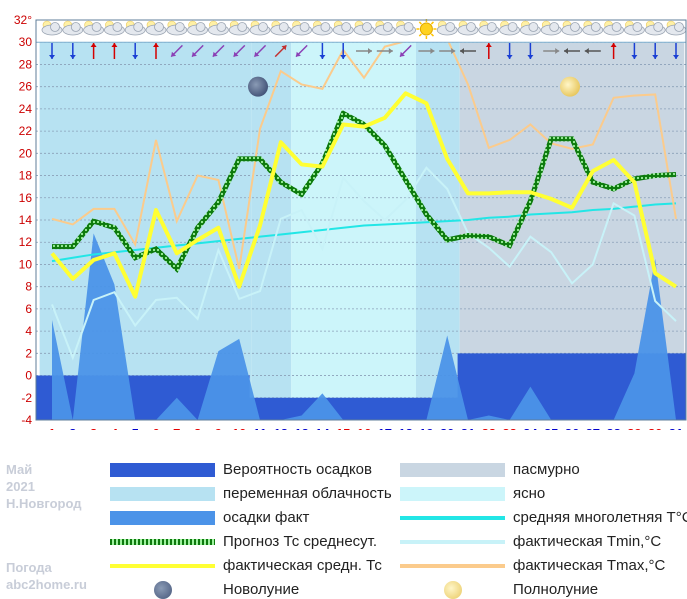 This screenshot has height=599, width=687. Describe the element at coordinates (23, 20) in the screenshot. I see `y-tick-label: 32°` at that location.